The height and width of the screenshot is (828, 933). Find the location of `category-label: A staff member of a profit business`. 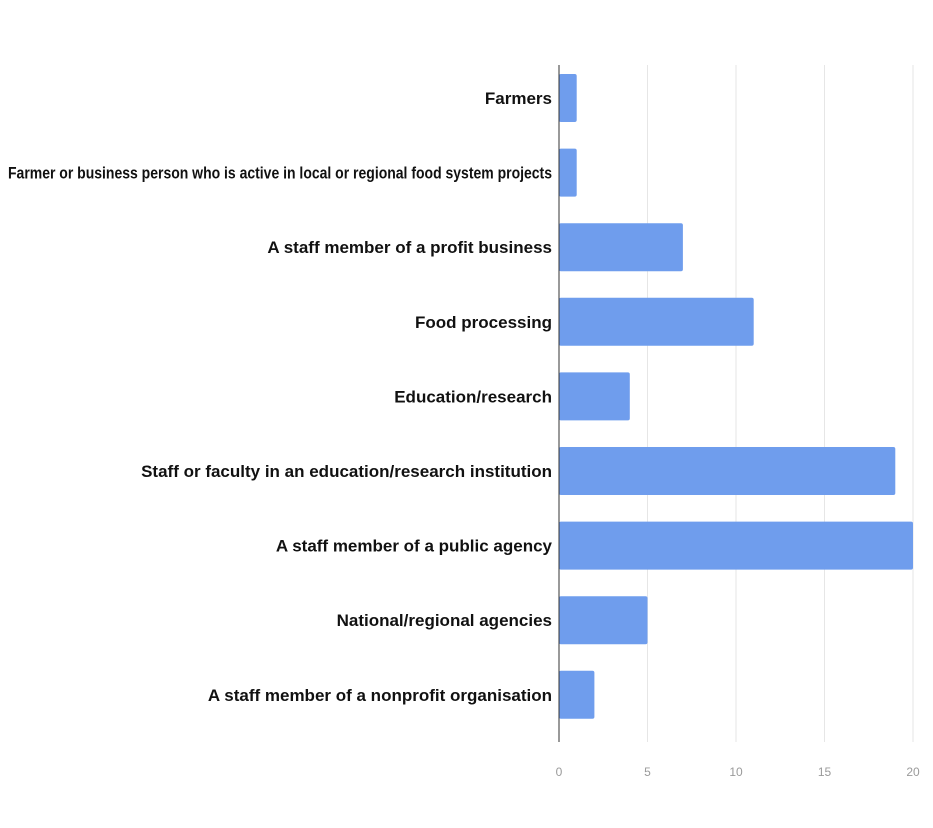

category-label: A staff member of a profit business is located at coordinates (409, 247).